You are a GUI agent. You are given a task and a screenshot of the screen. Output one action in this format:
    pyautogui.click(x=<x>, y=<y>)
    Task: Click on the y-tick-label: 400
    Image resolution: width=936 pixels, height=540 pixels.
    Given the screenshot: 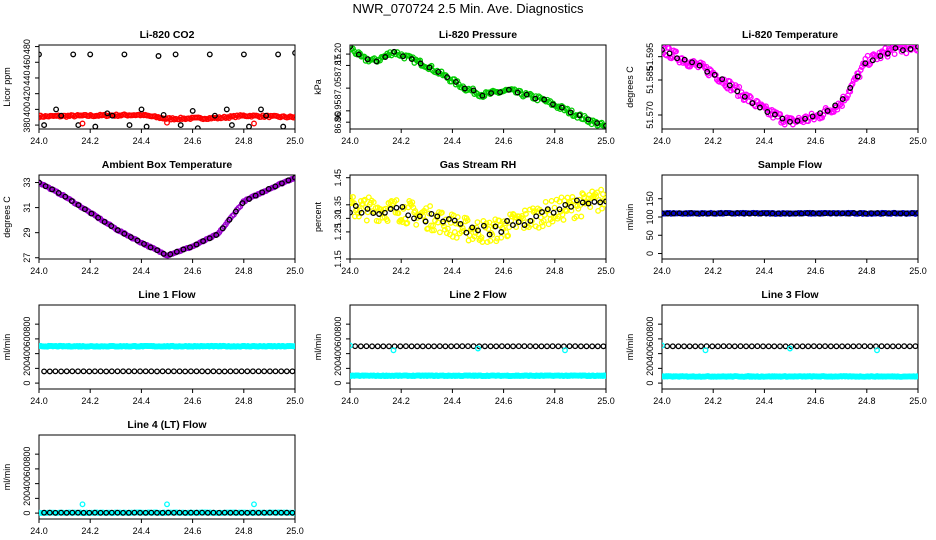 What is the action you would take?
    pyautogui.click(x=27, y=353)
    